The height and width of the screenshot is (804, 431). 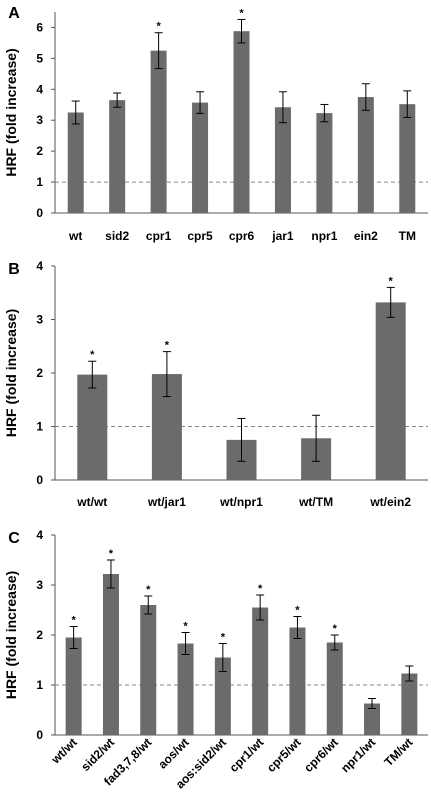 I want to click on category-label: cpr1/wt, so click(x=247, y=755).